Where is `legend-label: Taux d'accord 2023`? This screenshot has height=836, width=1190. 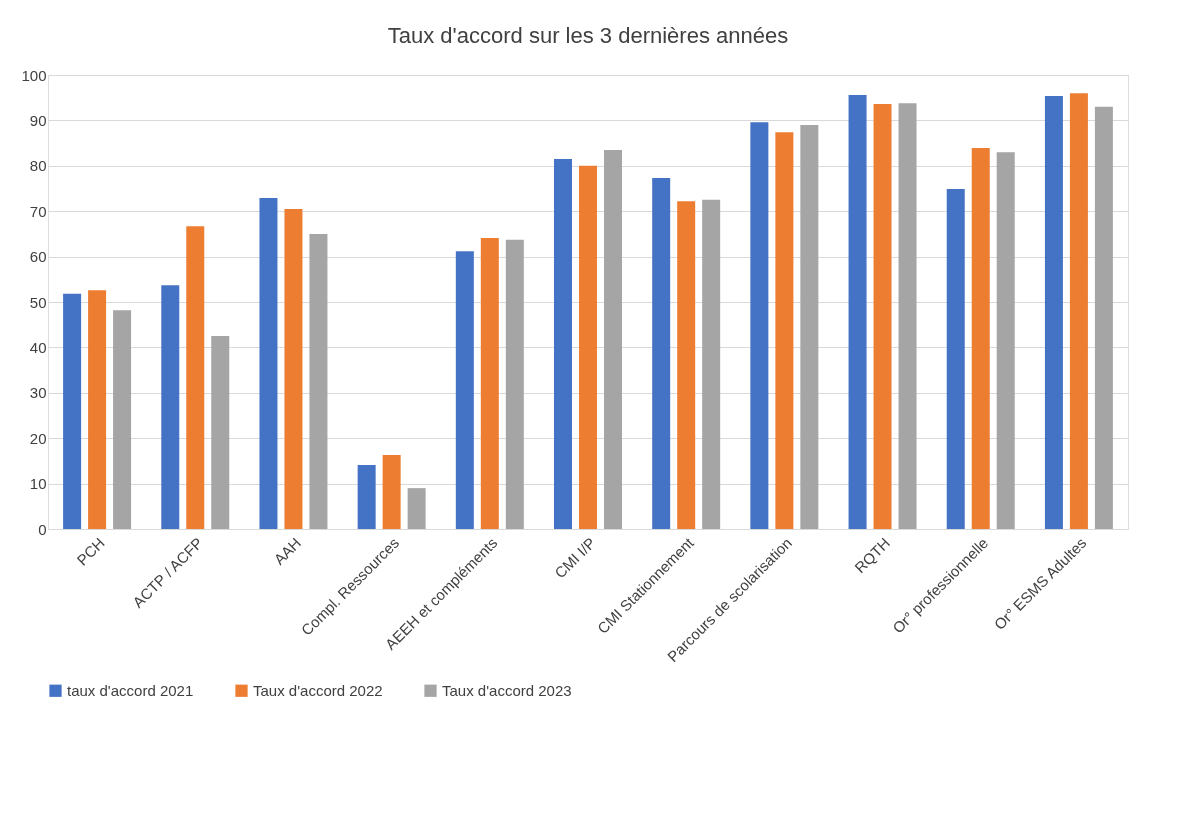
legend-label: Taux d'accord 2023 is located at coordinates (507, 690).